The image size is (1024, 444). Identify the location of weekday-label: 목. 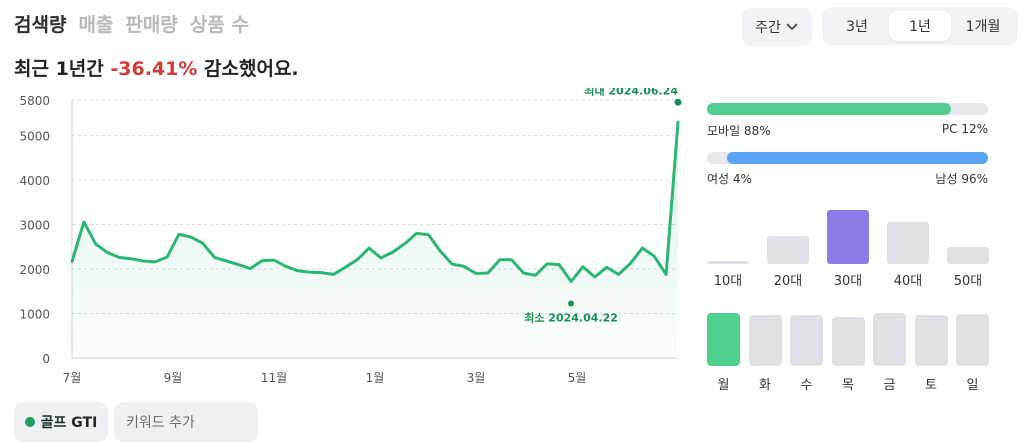
(848, 385).